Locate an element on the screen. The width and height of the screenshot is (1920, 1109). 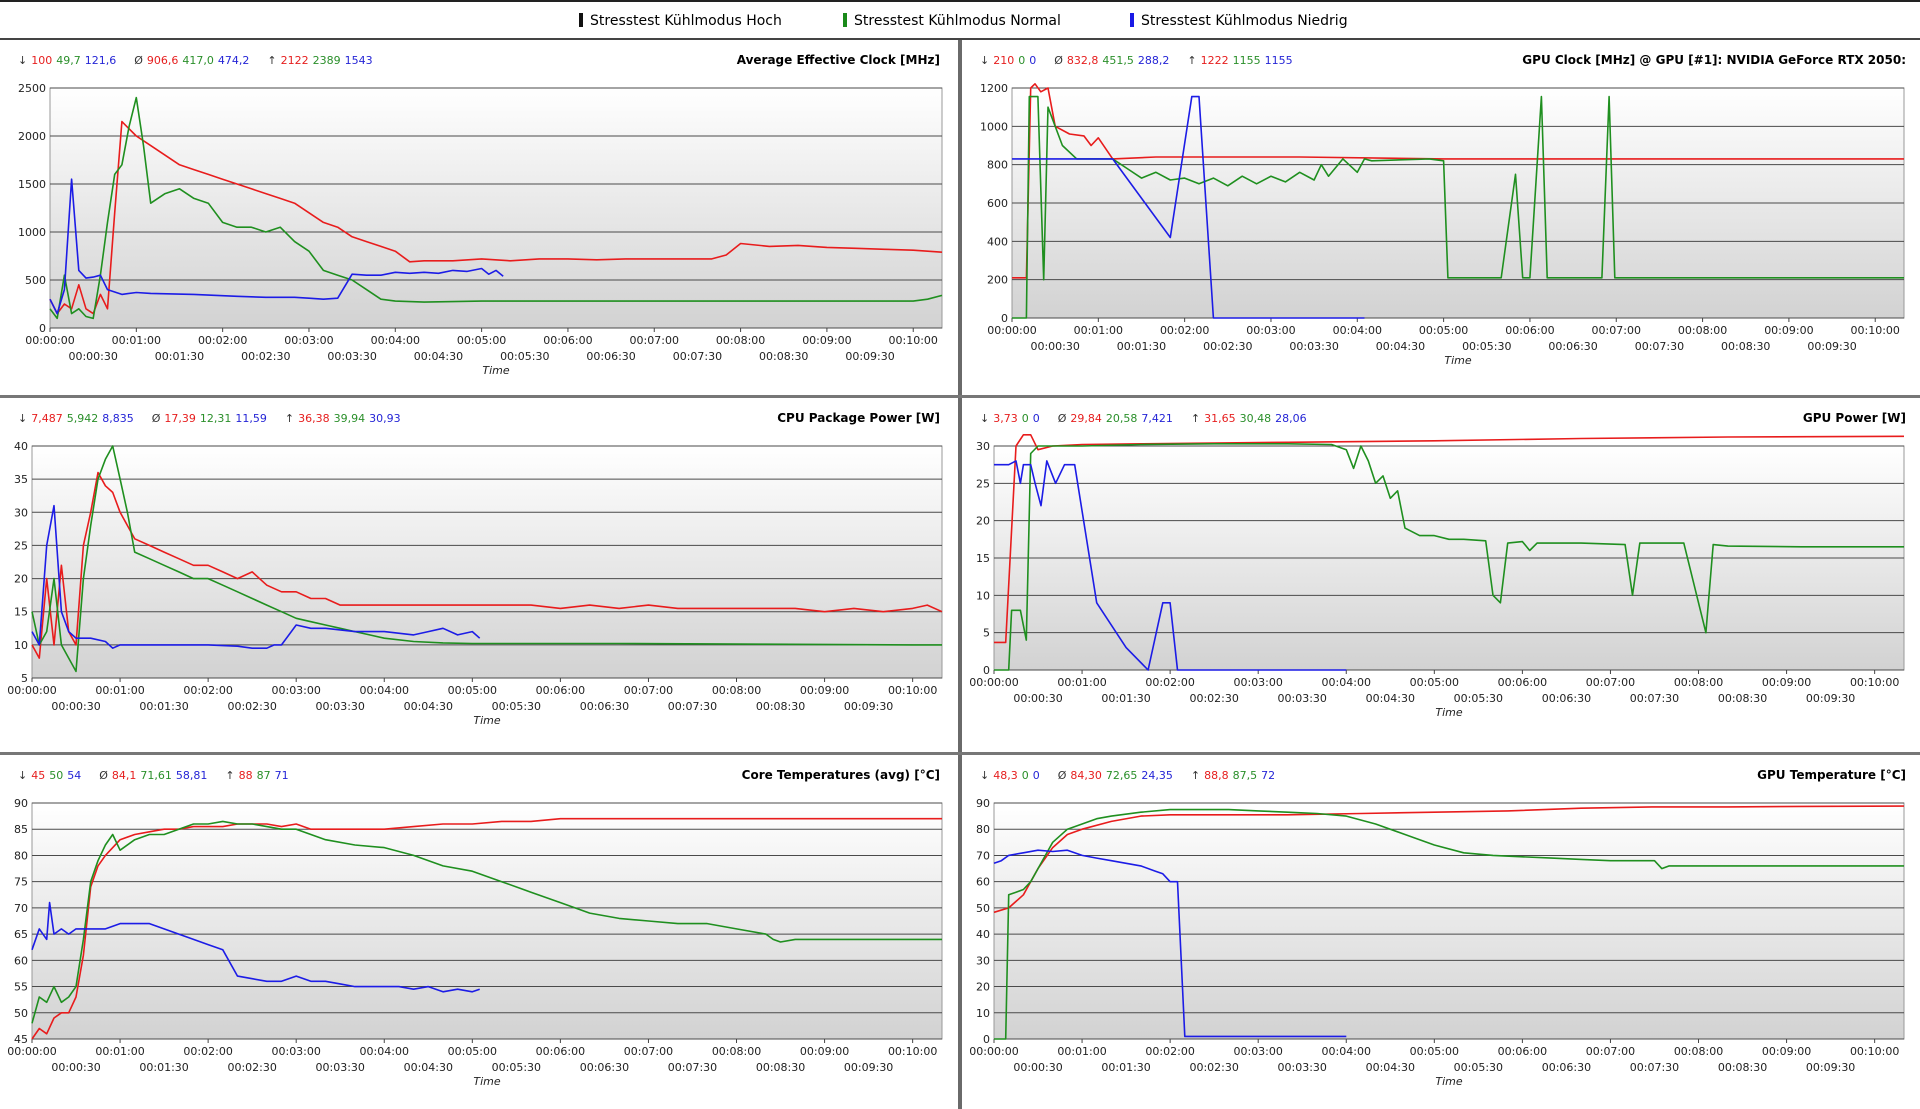
stats-min-value: 7,487 is located at coordinates (47, 418).